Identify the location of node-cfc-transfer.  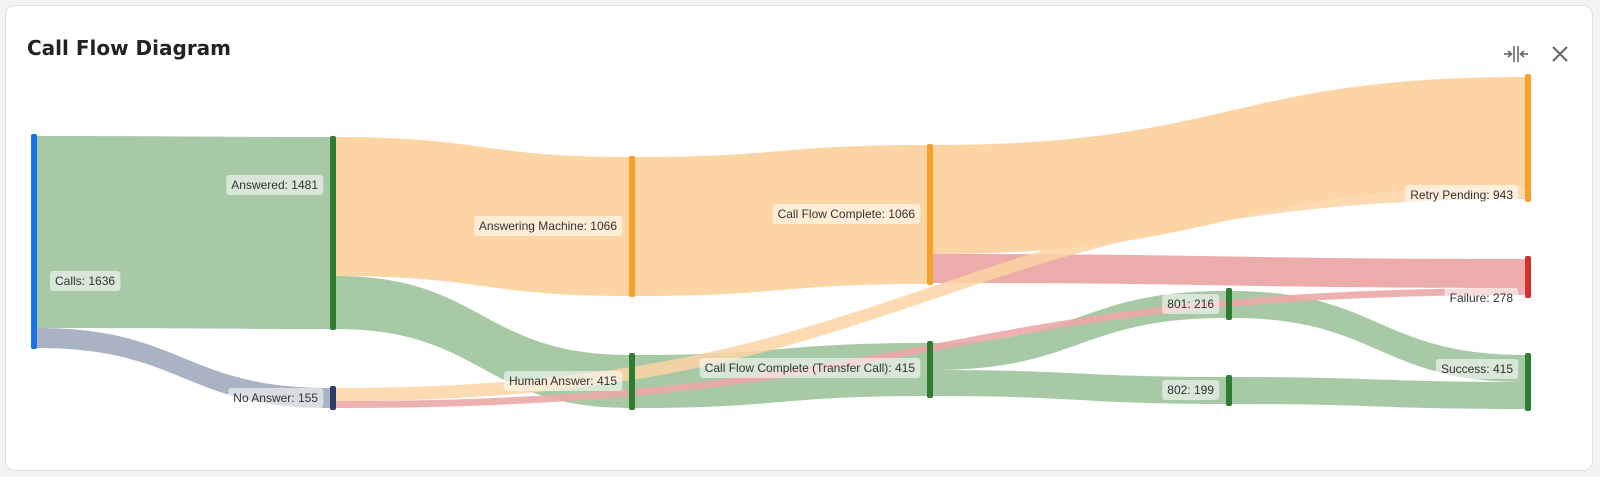
(930, 369).